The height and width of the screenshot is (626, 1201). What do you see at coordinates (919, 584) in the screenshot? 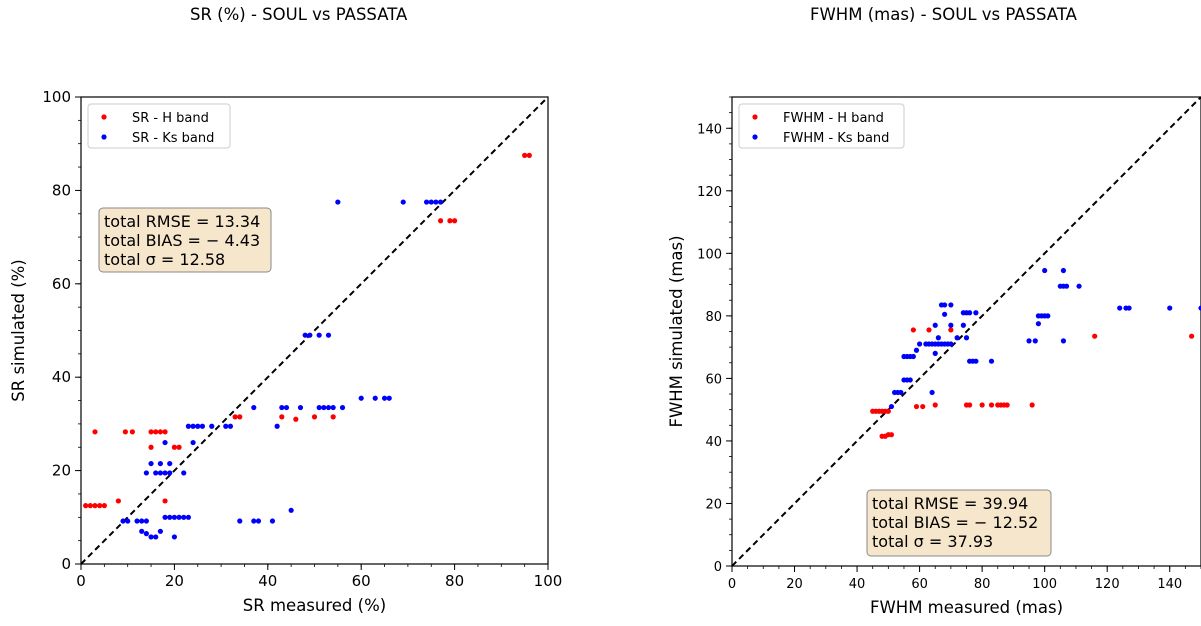
I see `x-tick-label: 60` at bounding box center [919, 584].